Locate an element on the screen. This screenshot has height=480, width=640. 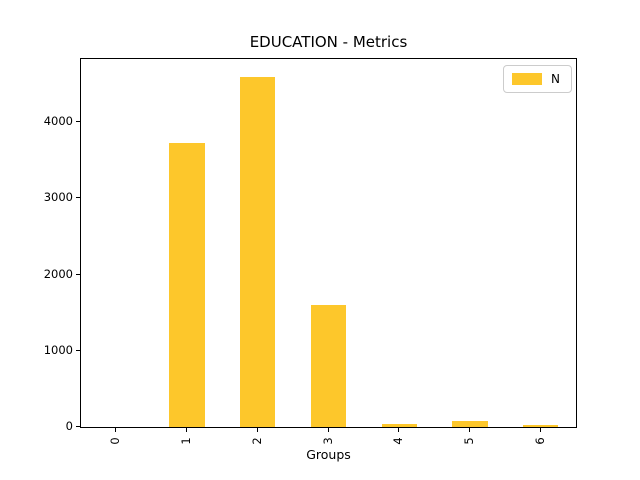
chart-title: EDUCATION - Metrics is located at coordinates (328, 42).